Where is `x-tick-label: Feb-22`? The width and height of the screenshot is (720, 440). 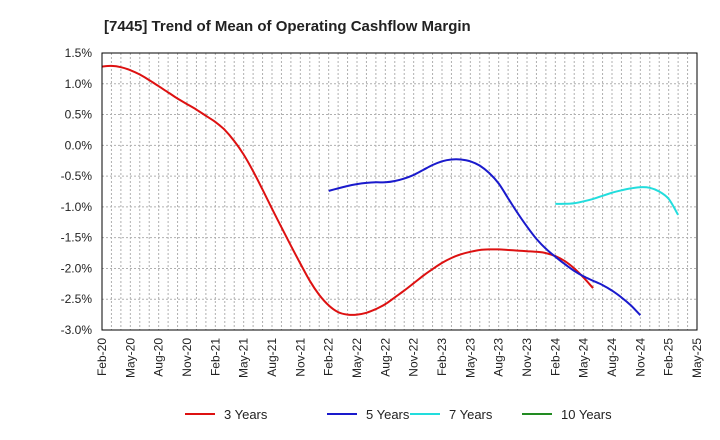 x-tick-label: Feb-22 is located at coordinates (329, 357).